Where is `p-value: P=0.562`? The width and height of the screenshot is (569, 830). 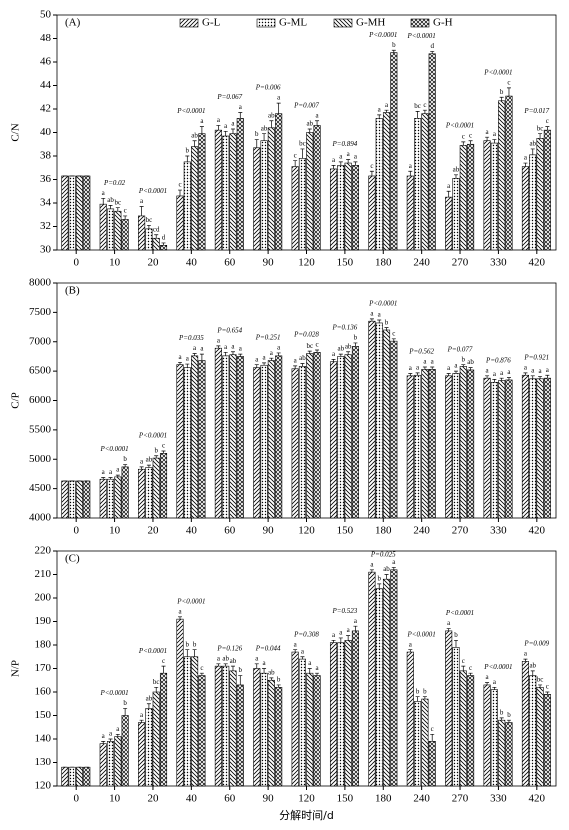 p-value: P=0.562 is located at coordinates (421, 352).